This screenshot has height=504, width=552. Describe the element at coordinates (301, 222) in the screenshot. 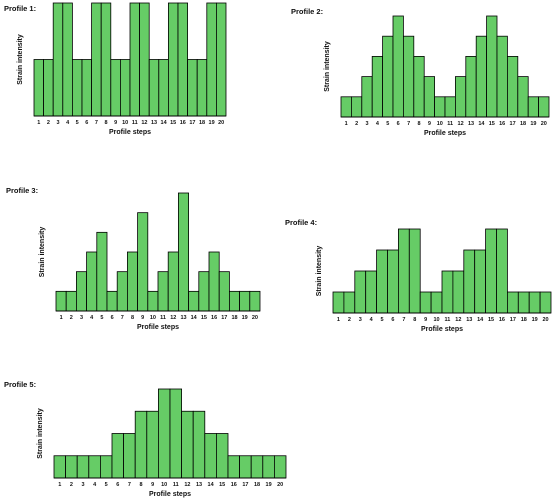

I see `chart-title: Profile 4:` at that location.